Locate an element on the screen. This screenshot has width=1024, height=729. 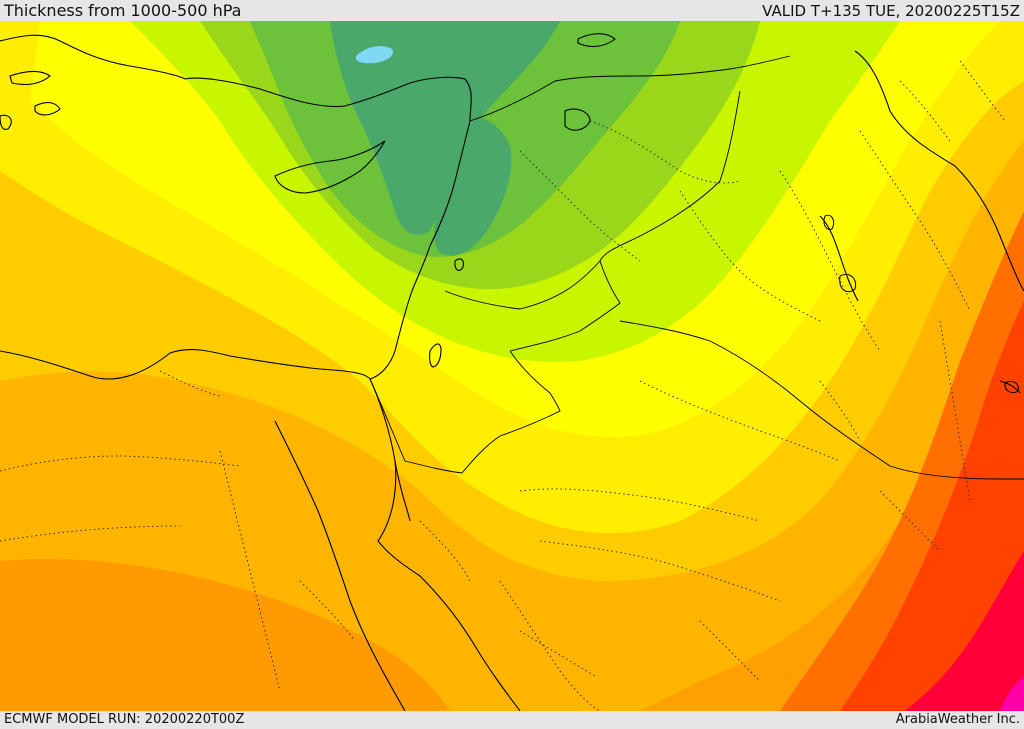
brand-label: ArabiaWeather Inc. is located at coordinates (957, 719).